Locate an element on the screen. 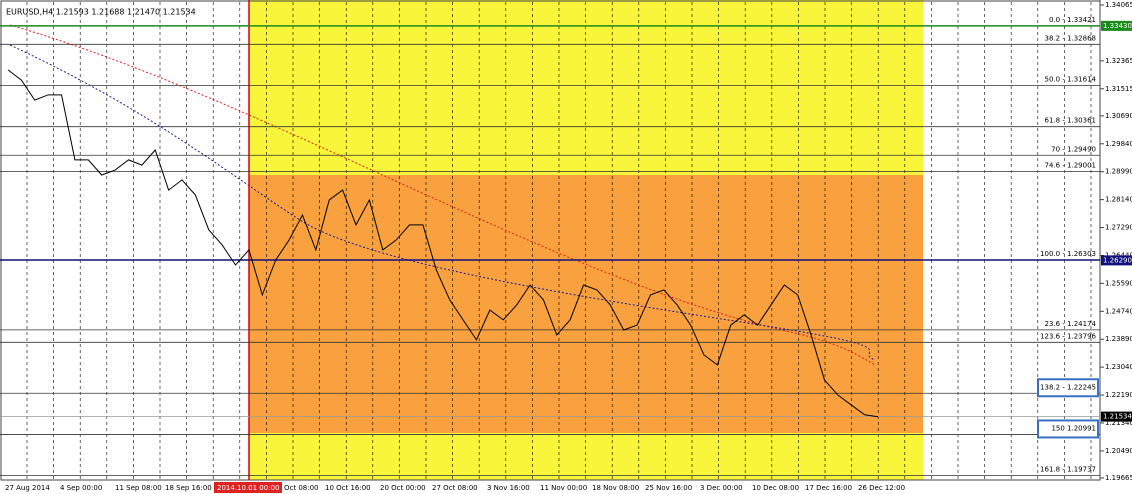 The width and height of the screenshot is (1132, 494). price-tag-text: 1.21534 is located at coordinates (1117, 417).